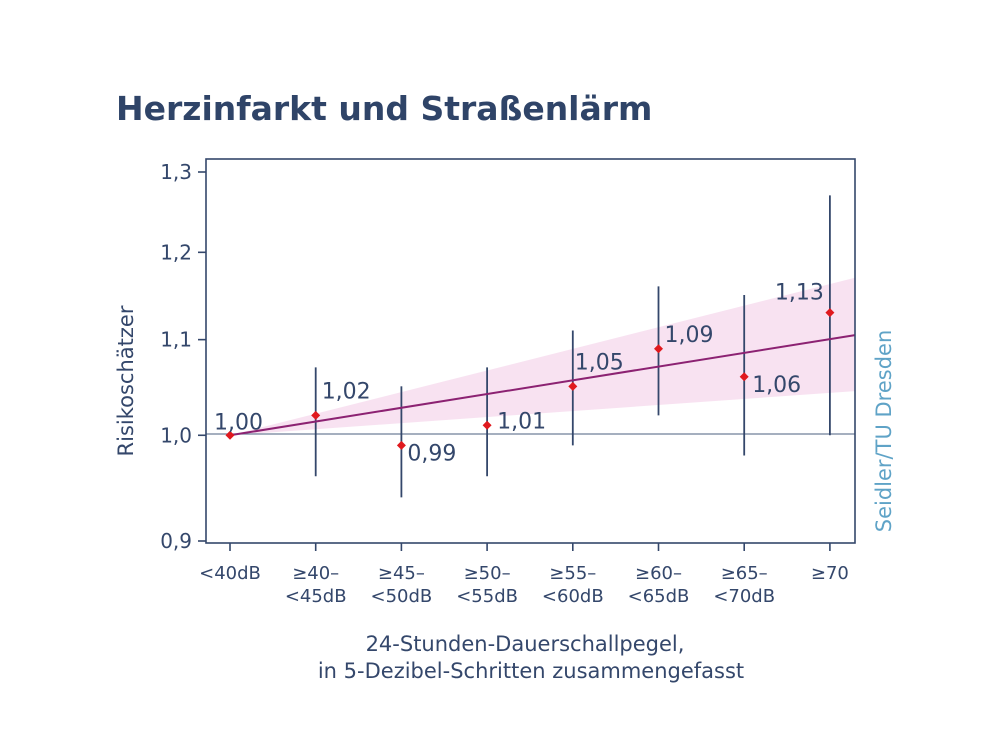 Image resolution: width=1000 pixels, height=750 pixels. I want to click on x-tick-label: <50dB, so click(402, 596).